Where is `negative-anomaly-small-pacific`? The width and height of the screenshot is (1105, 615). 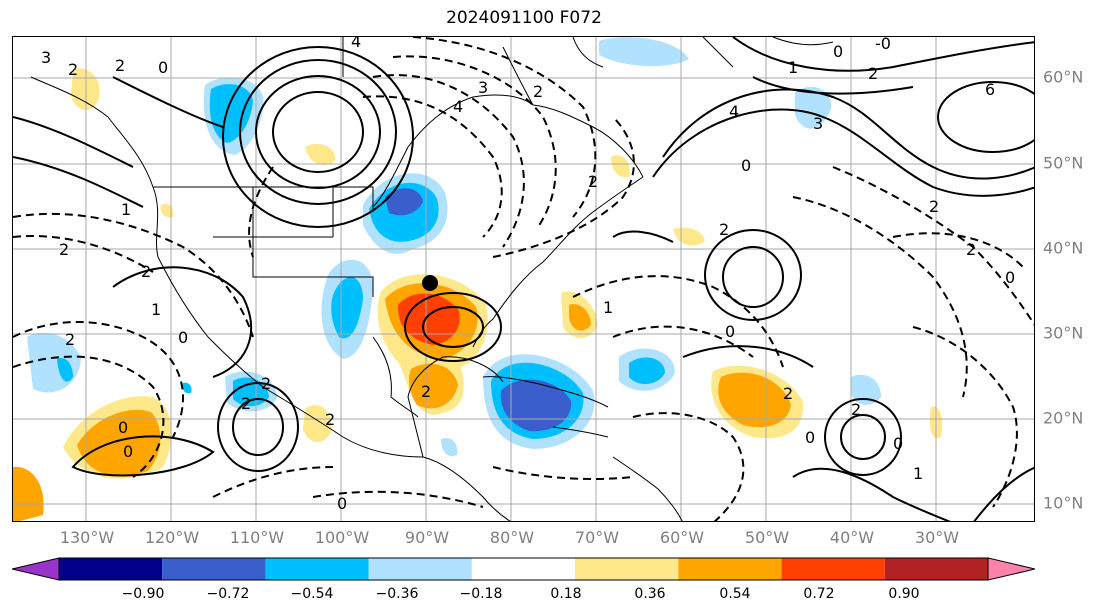
negative-anomaly-small-pacific is located at coordinates (187, 388).